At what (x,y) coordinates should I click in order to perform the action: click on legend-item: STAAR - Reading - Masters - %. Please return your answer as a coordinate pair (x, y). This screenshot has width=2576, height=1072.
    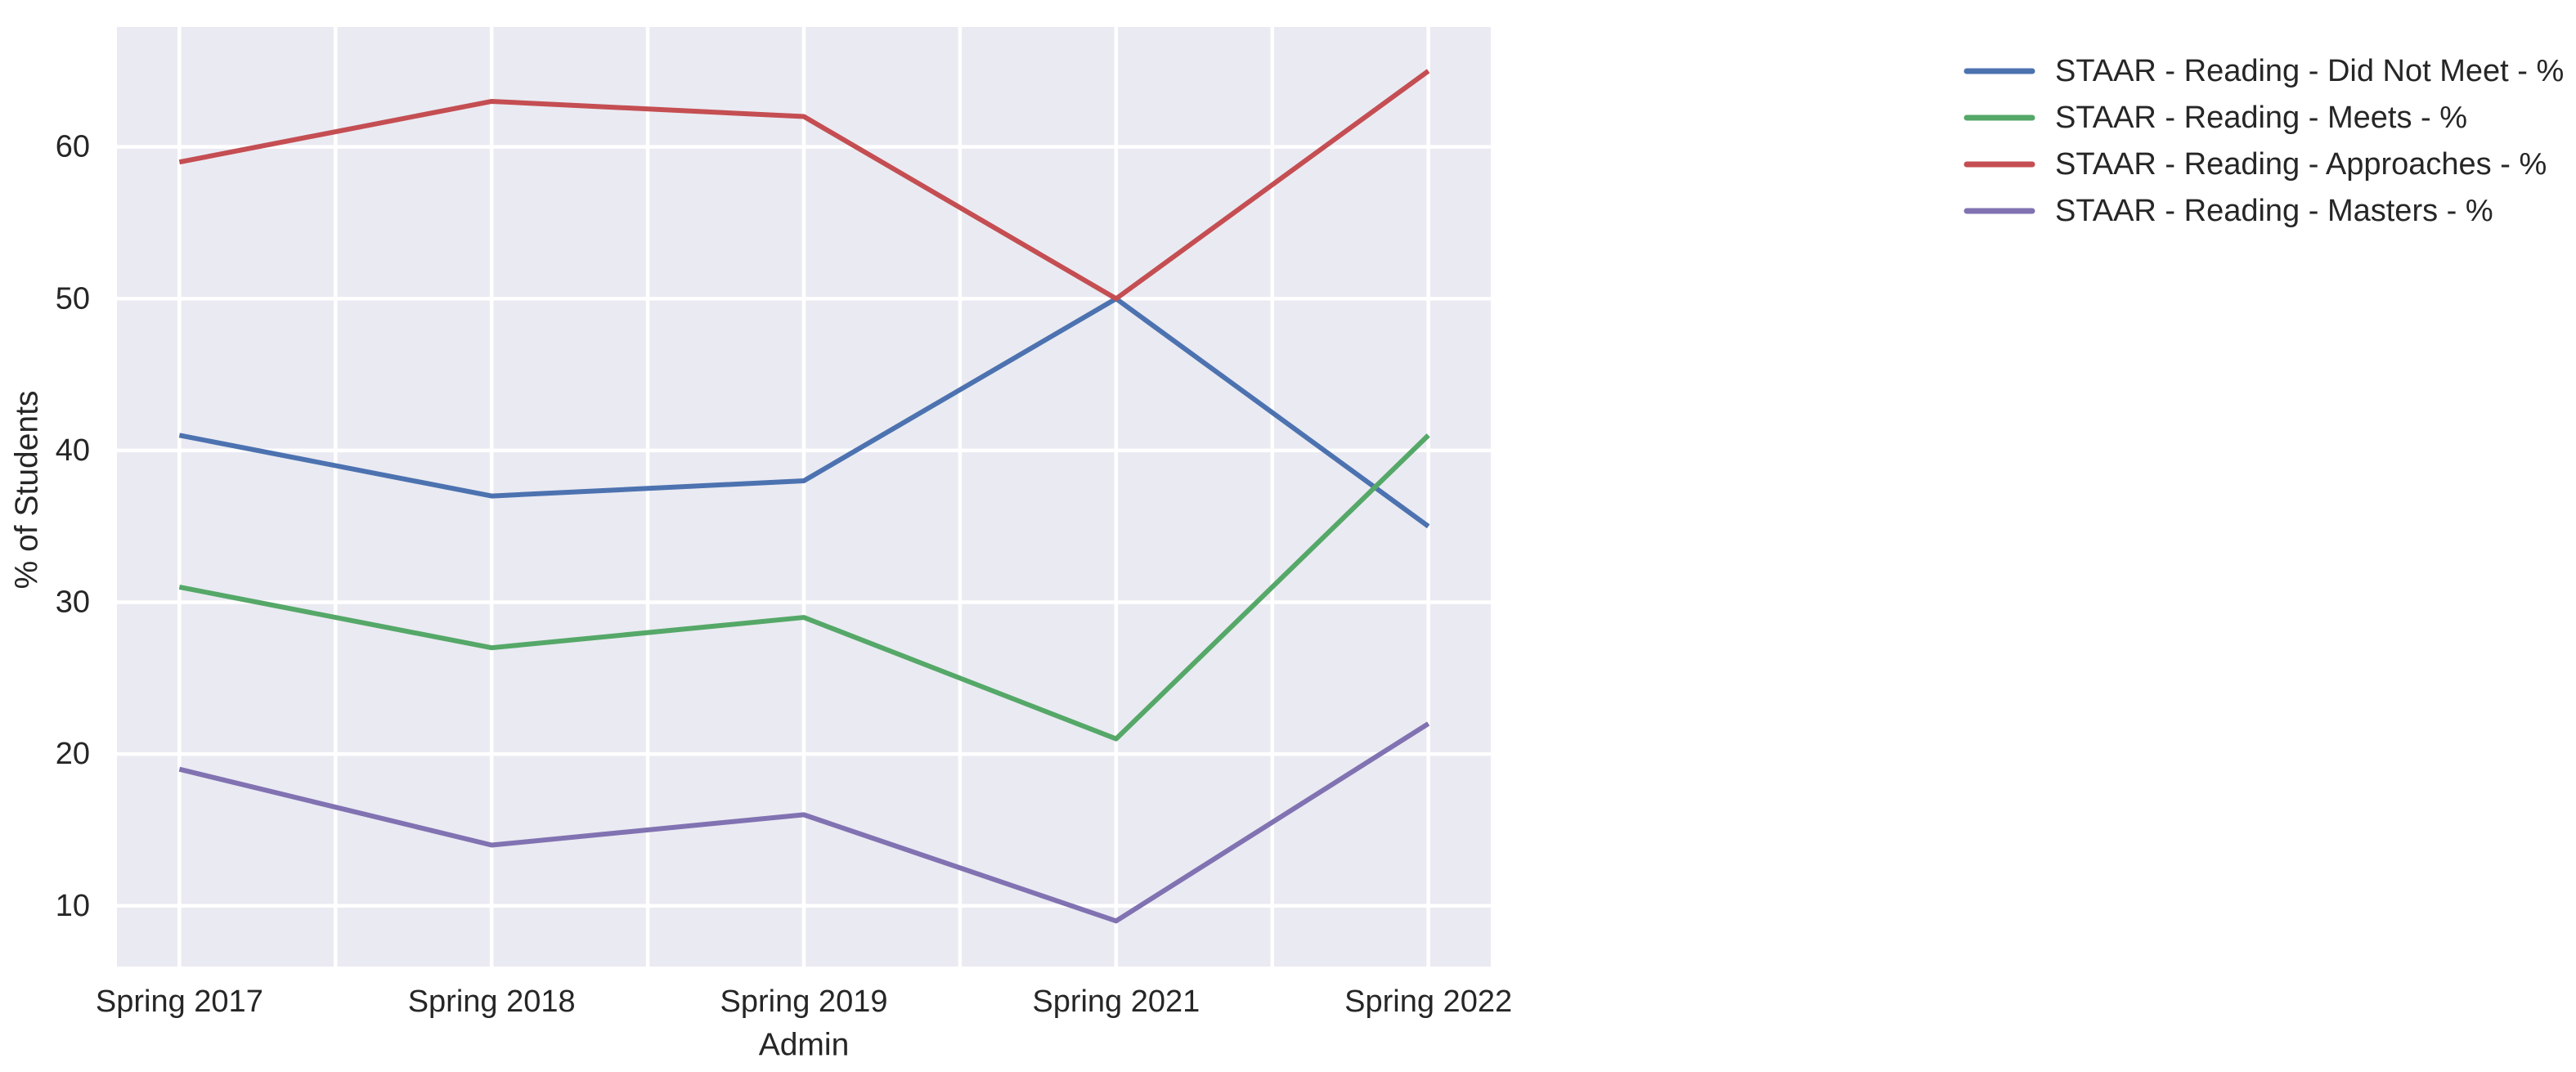
    Looking at the image, I should click on (2228, 211).